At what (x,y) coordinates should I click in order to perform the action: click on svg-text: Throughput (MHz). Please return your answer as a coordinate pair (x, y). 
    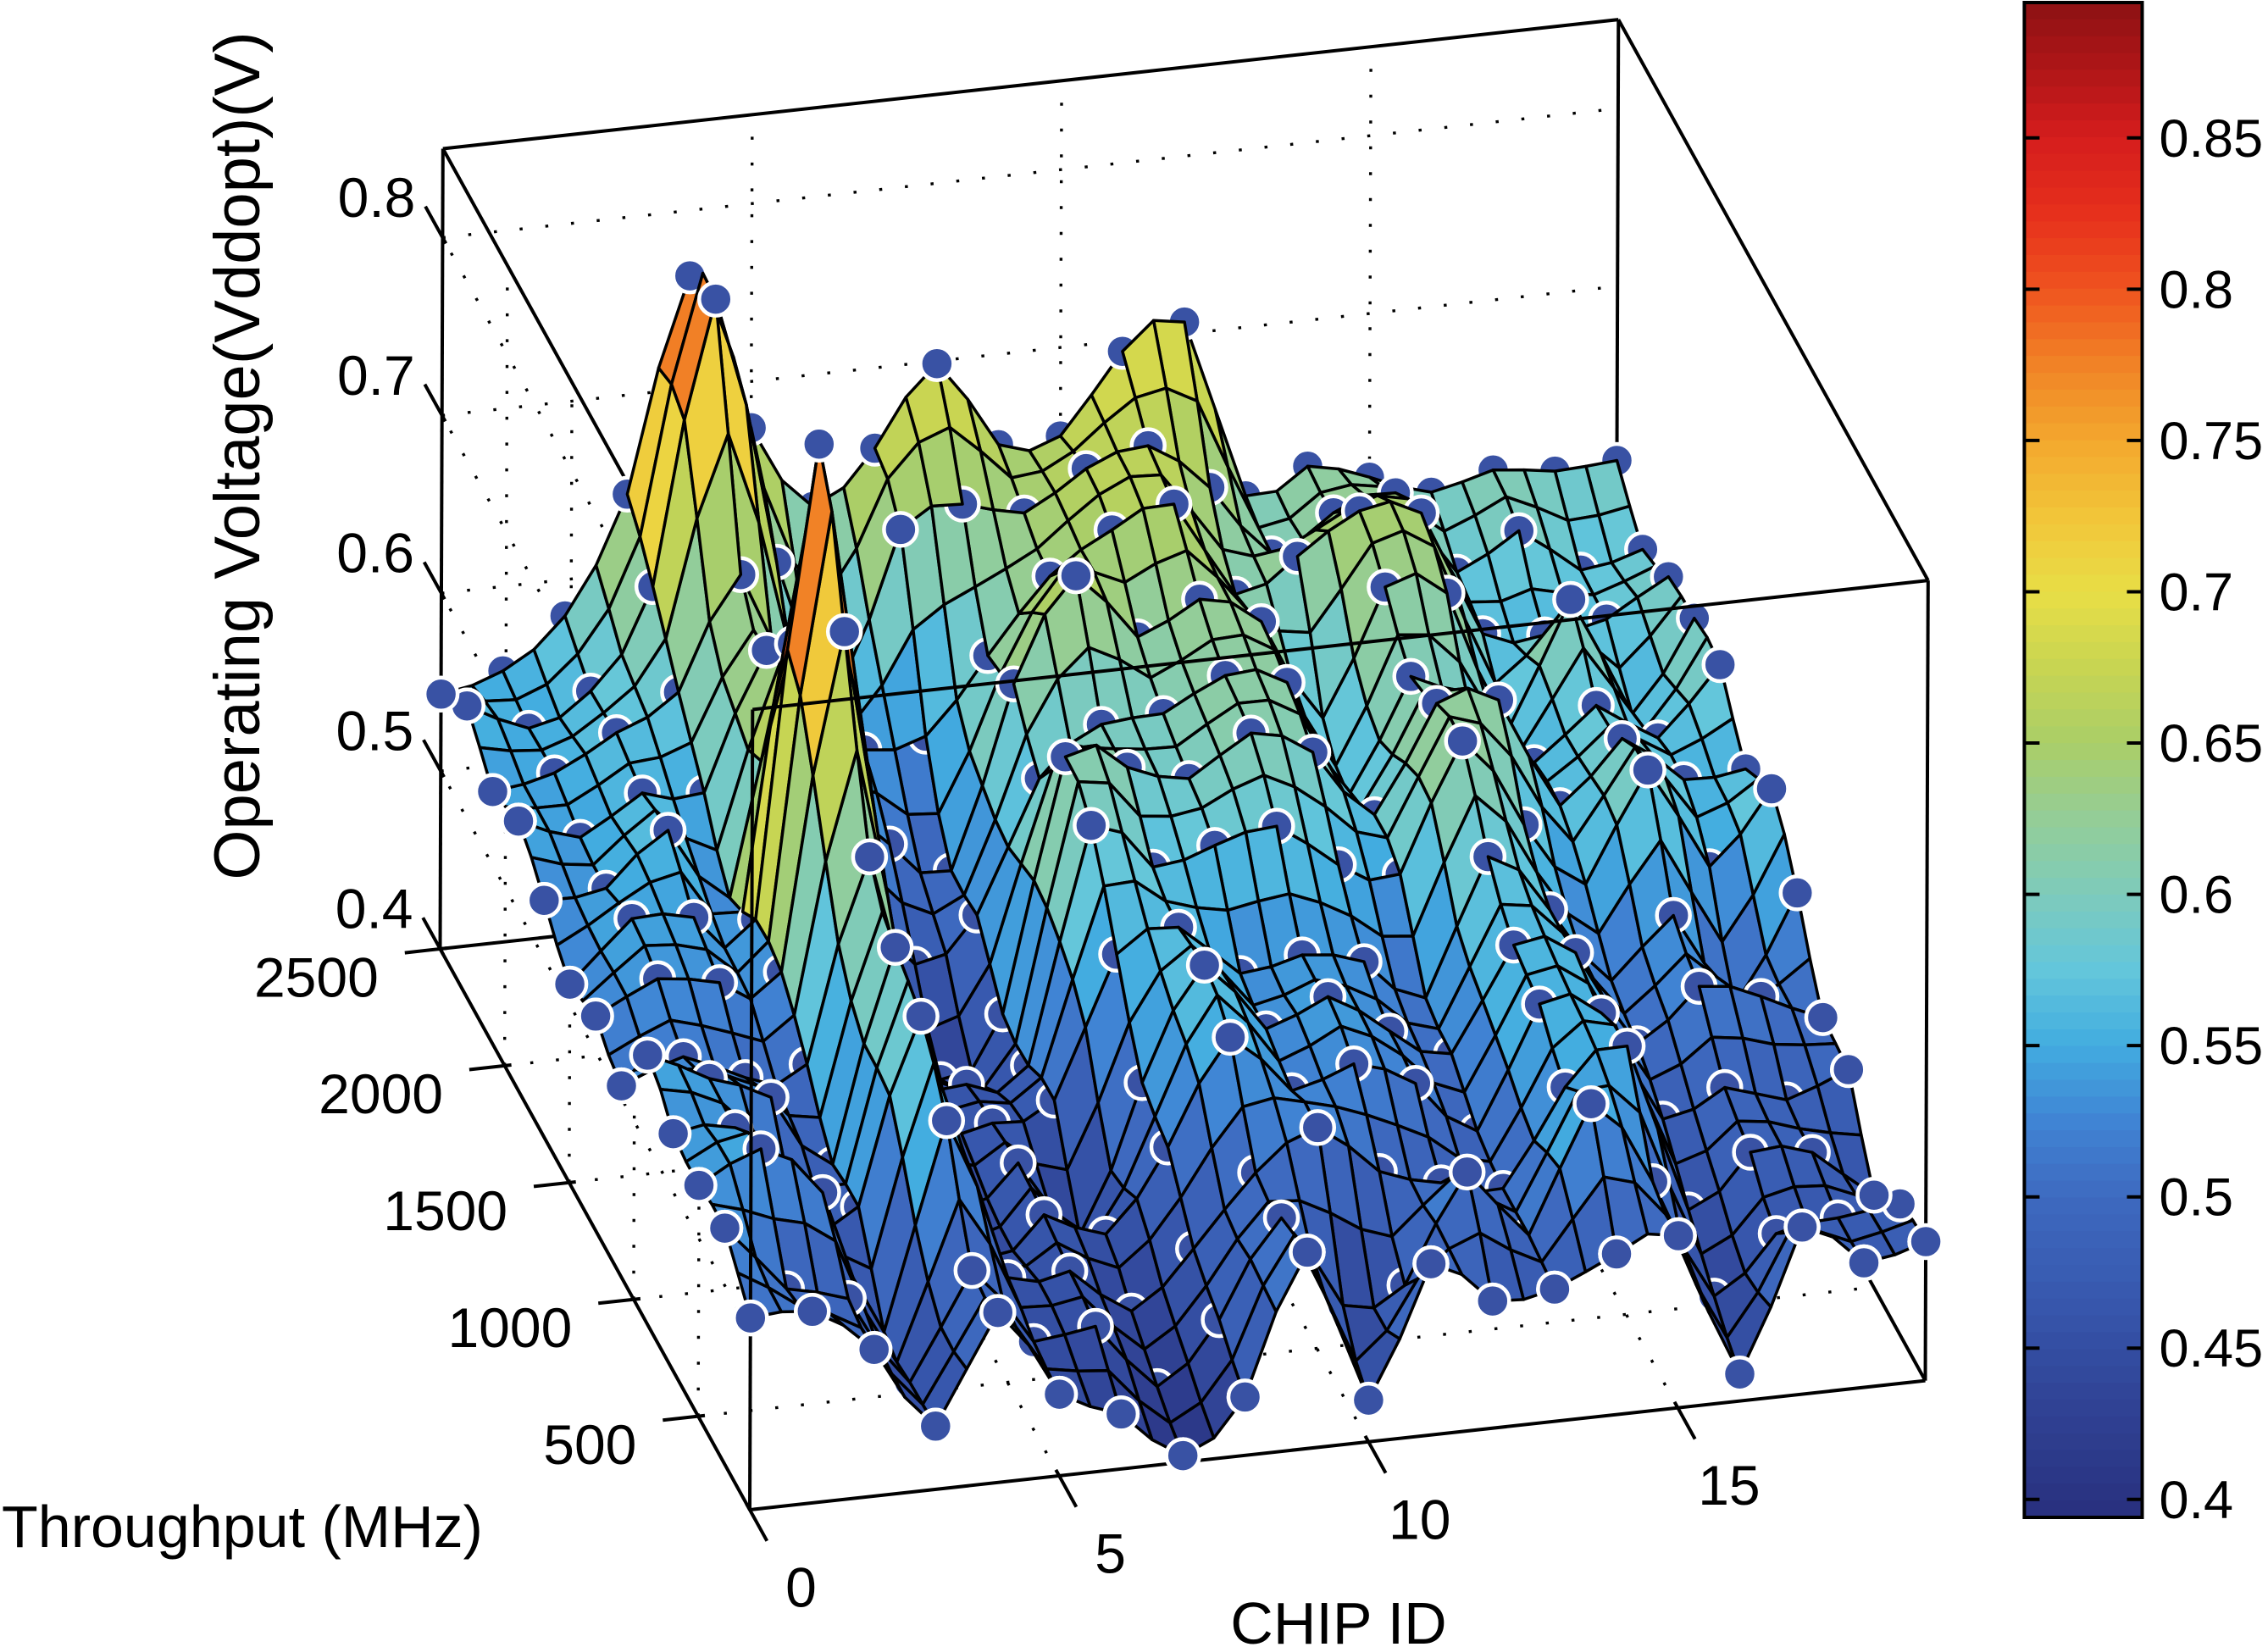
    Looking at the image, I should click on (242, 1527).